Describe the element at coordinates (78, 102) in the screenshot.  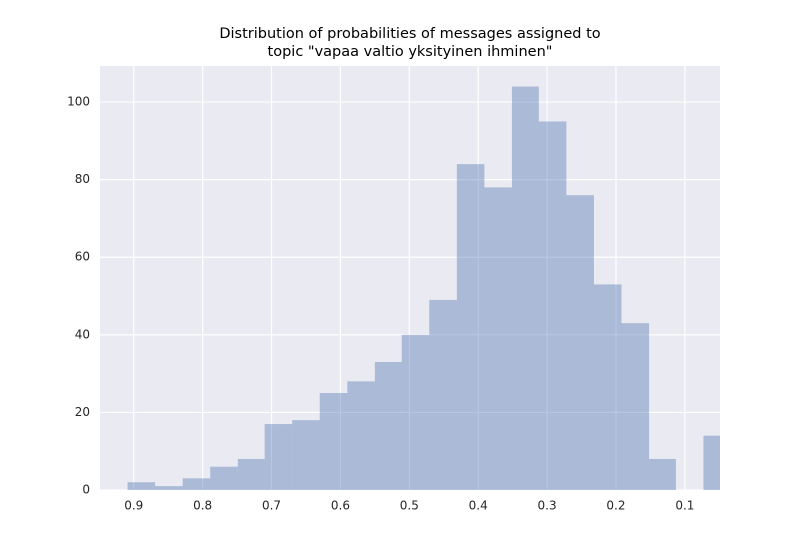
I see `y-tick-label: 100` at that location.